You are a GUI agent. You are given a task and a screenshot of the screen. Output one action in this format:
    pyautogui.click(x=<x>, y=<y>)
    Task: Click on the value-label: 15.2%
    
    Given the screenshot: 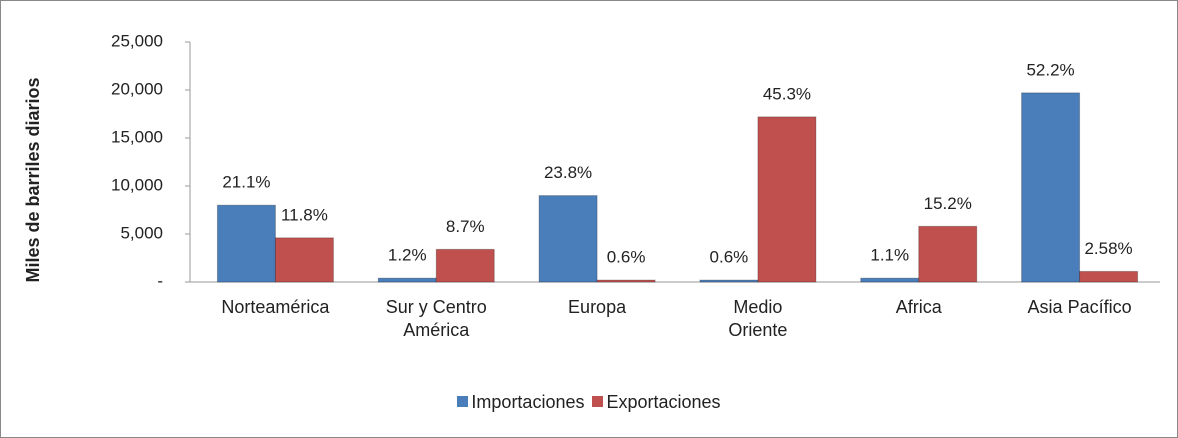 What is the action you would take?
    pyautogui.click(x=948, y=203)
    